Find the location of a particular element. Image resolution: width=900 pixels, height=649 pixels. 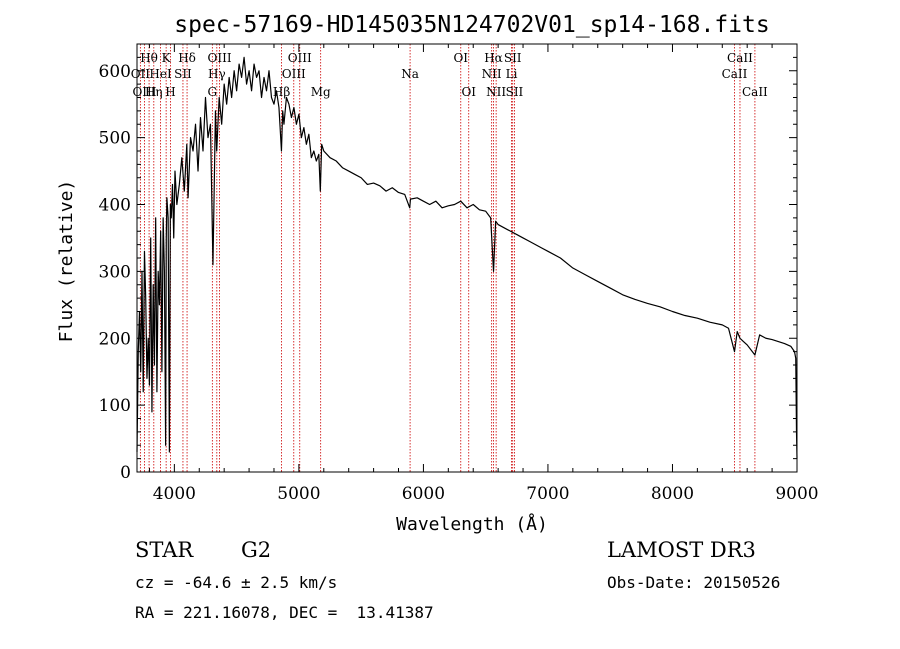

y-tick-label: 200 is located at coordinates (115, 339).